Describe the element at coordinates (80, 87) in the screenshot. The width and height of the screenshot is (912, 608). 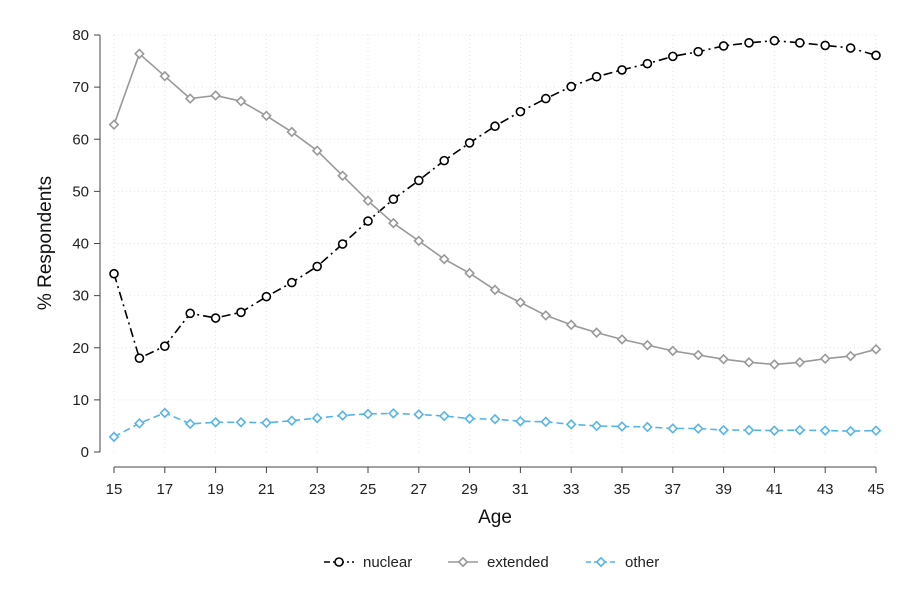
I see `y-tick-label: 70` at that location.